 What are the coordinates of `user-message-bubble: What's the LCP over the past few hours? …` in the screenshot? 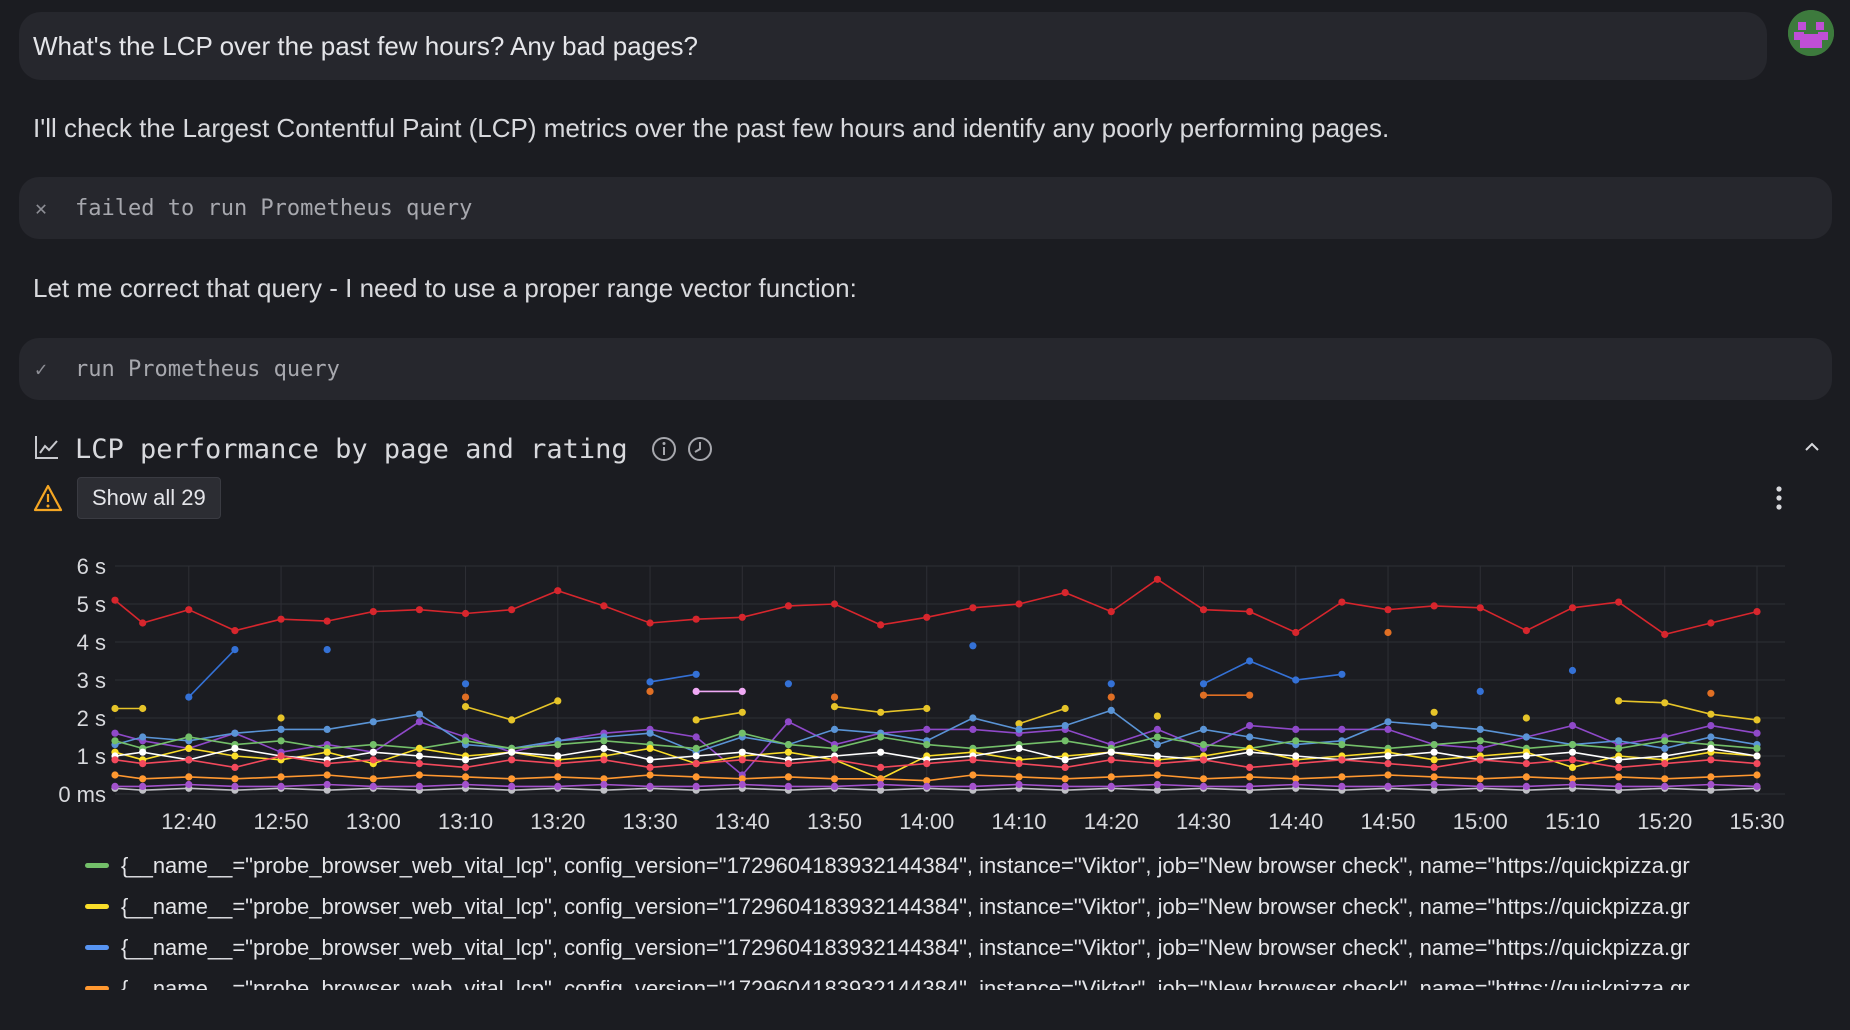 It's located at (893, 46).